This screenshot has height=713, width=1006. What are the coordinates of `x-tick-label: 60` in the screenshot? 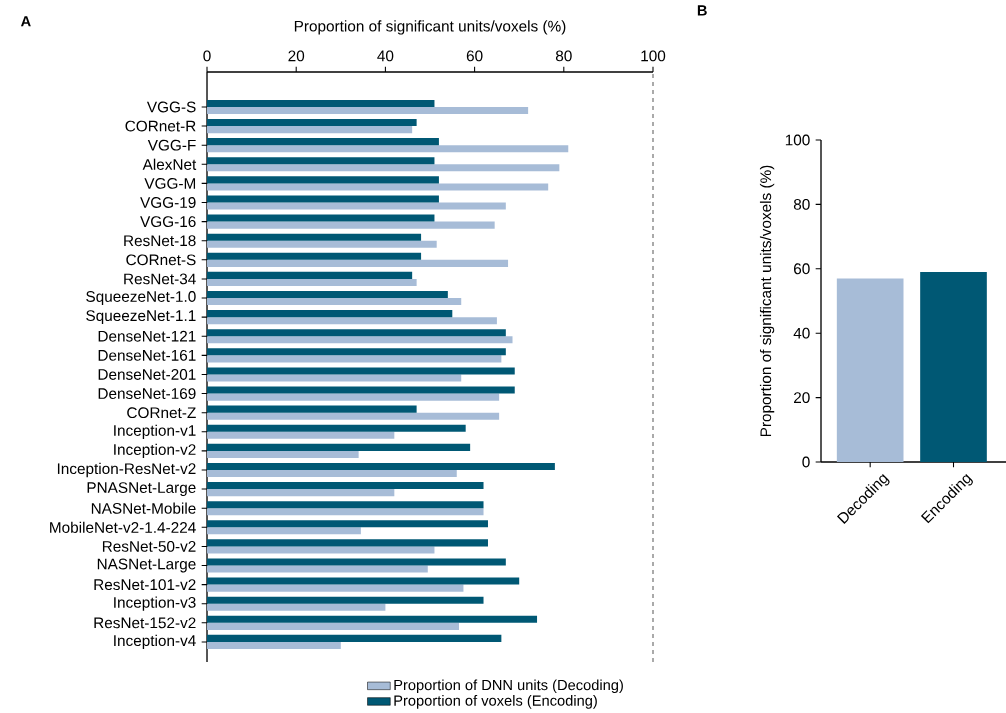 It's located at (474, 56).